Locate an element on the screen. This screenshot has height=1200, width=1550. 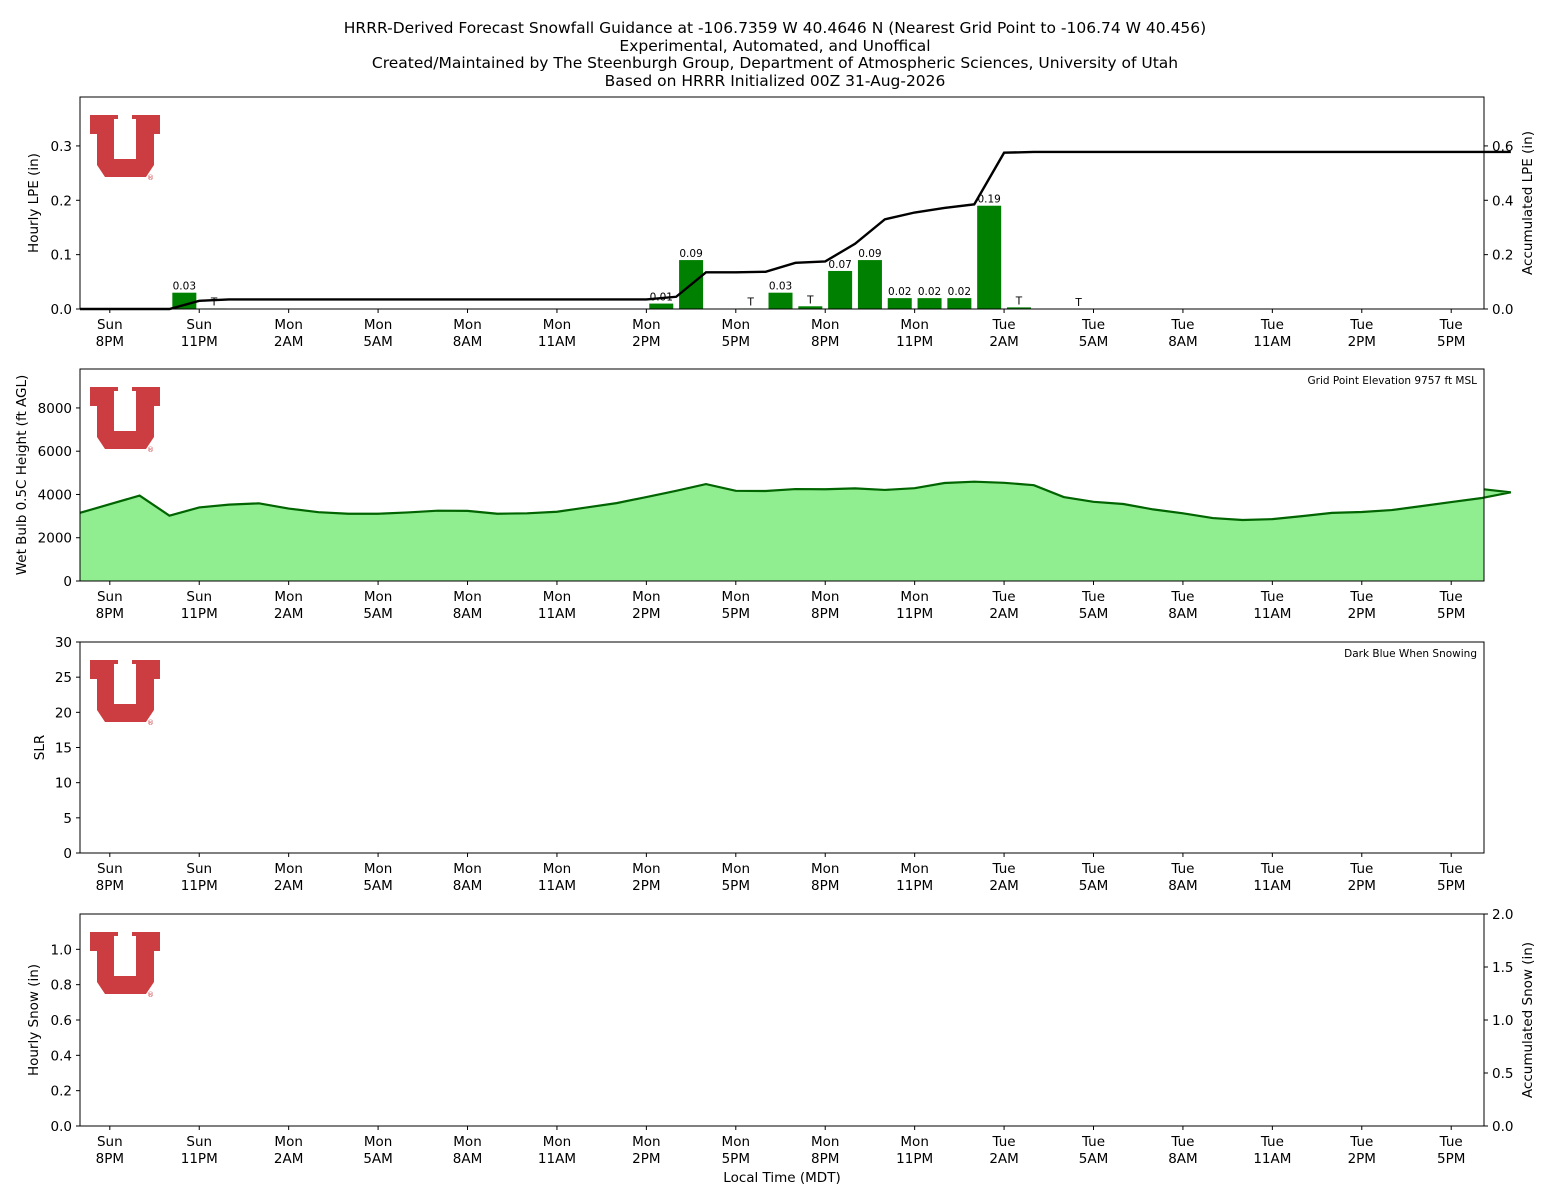
y2-tick-label: 0.5 is located at coordinates (1502, 1074).